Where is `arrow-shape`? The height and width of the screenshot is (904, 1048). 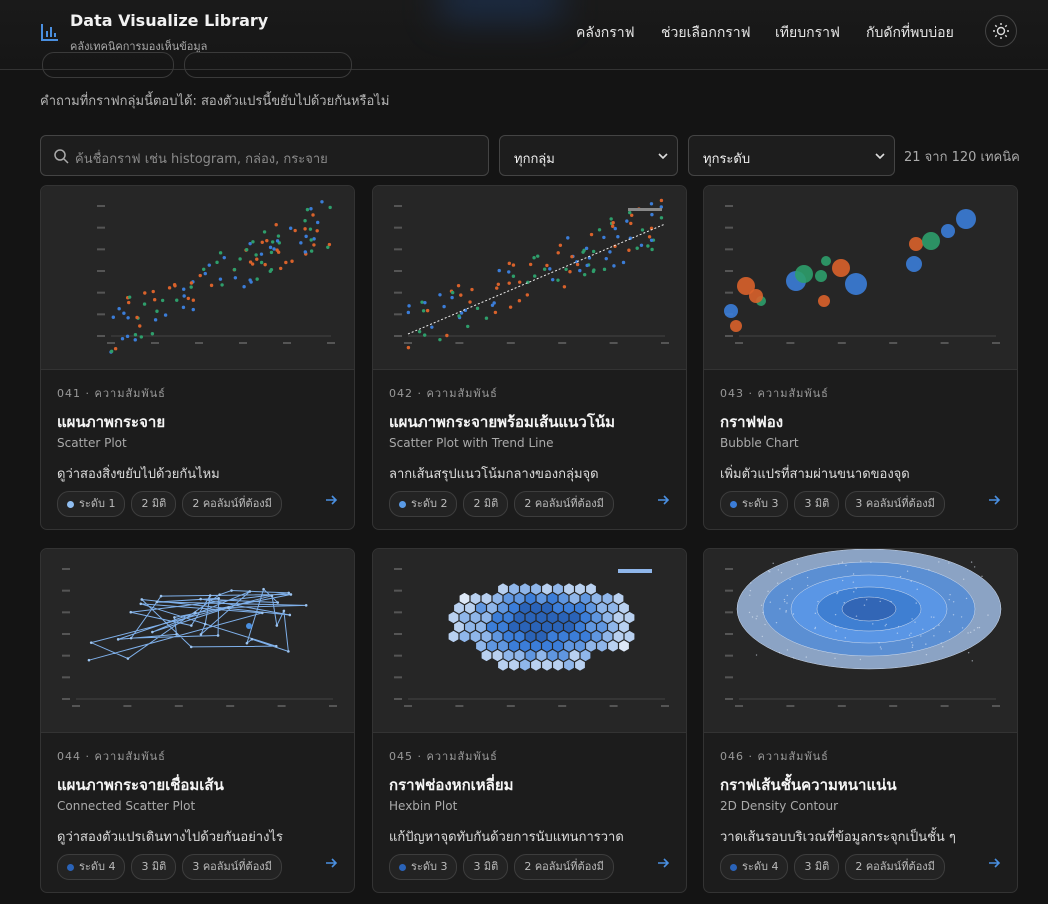 arrow-shape is located at coordinates (664, 863).